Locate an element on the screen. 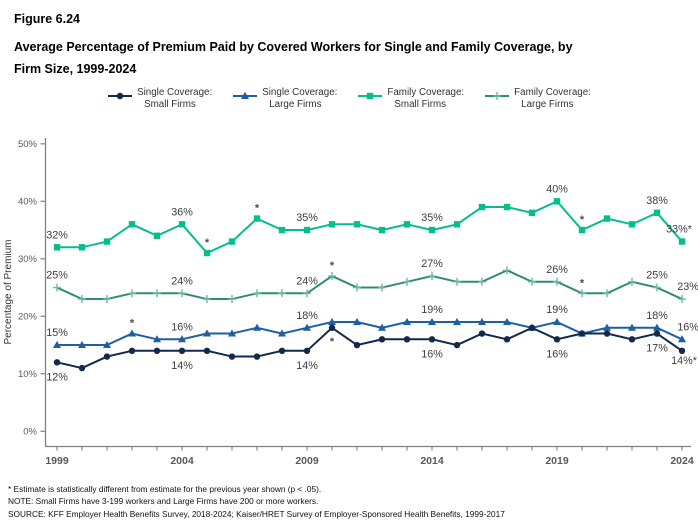 The height and width of the screenshot is (525, 698). data-label: 25% is located at coordinates (657, 276).